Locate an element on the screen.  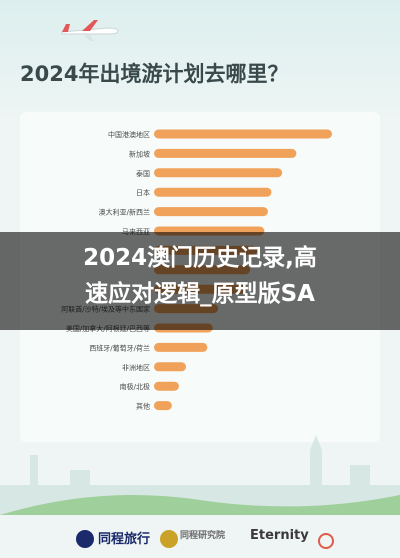
brand-tongcheng: 同程旅行 is located at coordinates (124, 539).